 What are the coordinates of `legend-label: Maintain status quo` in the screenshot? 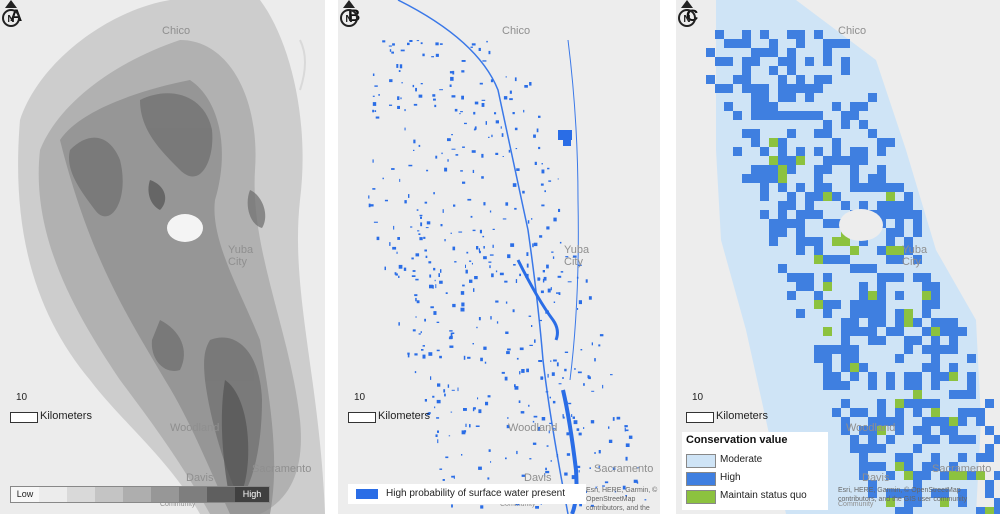 It's located at (763, 495).